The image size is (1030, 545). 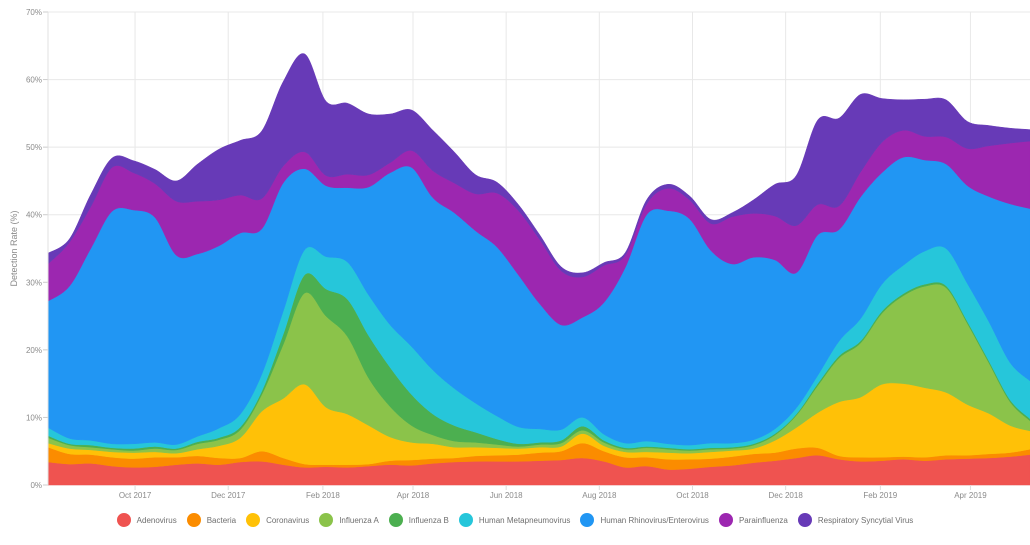 What do you see at coordinates (34, 147) in the screenshot?
I see `y-tick-label: 50%` at bounding box center [34, 147].